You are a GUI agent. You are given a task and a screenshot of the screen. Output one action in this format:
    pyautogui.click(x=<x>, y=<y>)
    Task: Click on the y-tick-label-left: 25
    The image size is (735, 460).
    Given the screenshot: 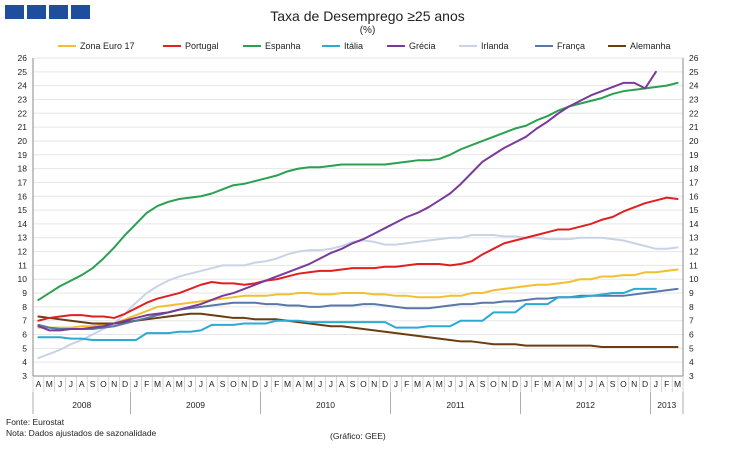 What is the action you would take?
    pyautogui.click(x=23, y=72)
    